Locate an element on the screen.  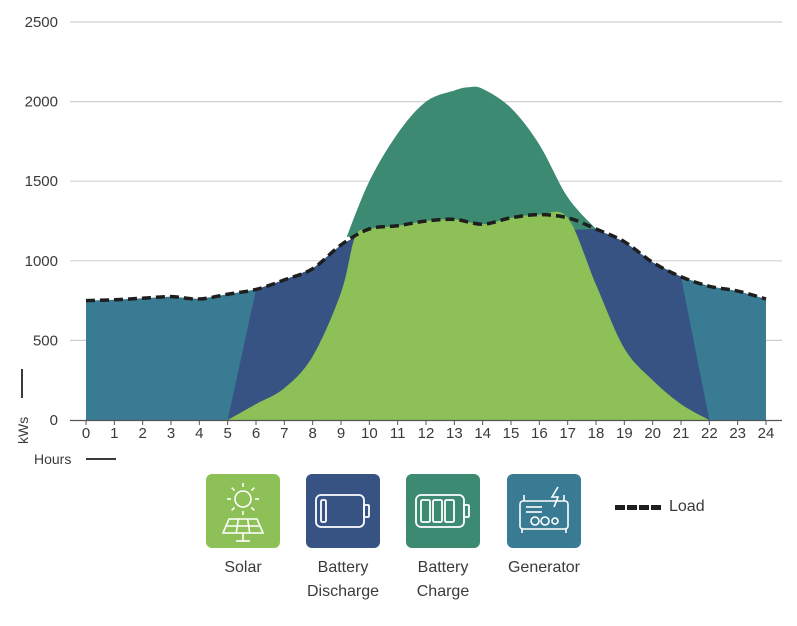
x-axis: 0 1 2 3 4 5 6 7 8 9 10 11 12 13 14 15 16 17 18 19 20 21 22 23 24 is located at coordinates (426, 430).